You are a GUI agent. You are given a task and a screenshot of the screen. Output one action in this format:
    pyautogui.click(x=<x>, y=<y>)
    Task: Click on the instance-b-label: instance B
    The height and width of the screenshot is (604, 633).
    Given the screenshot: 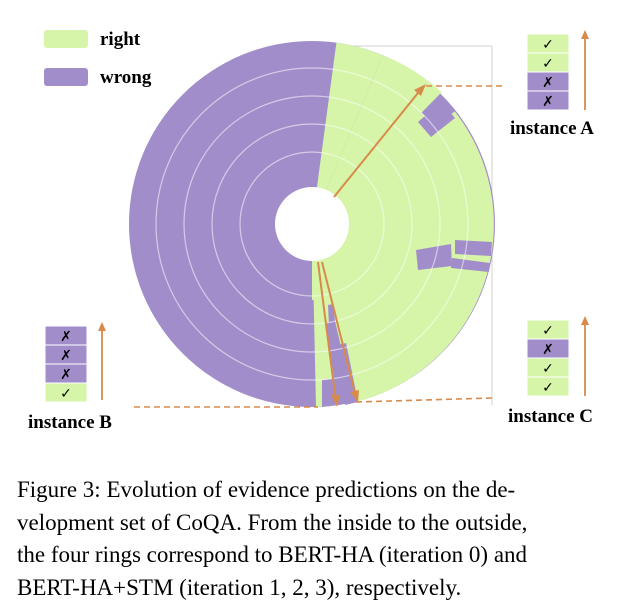 What is the action you would take?
    pyautogui.click(x=70, y=422)
    